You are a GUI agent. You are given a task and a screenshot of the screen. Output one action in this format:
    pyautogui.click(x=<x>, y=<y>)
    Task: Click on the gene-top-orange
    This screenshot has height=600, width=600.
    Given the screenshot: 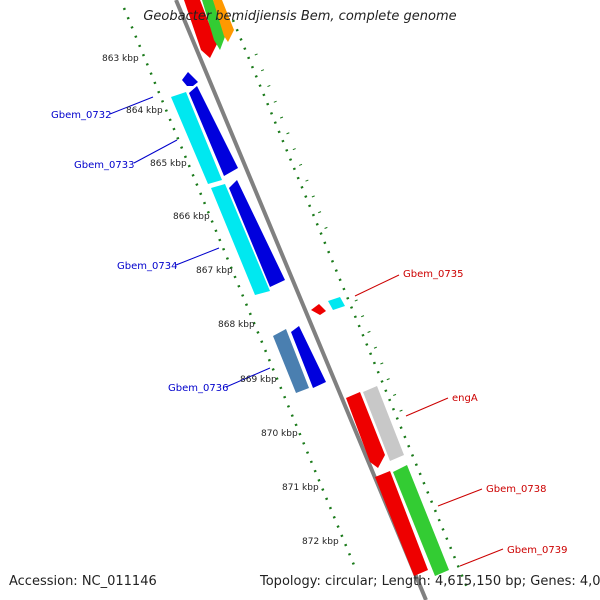 What is the action you would take?
    pyautogui.click(x=223, y=21)
    